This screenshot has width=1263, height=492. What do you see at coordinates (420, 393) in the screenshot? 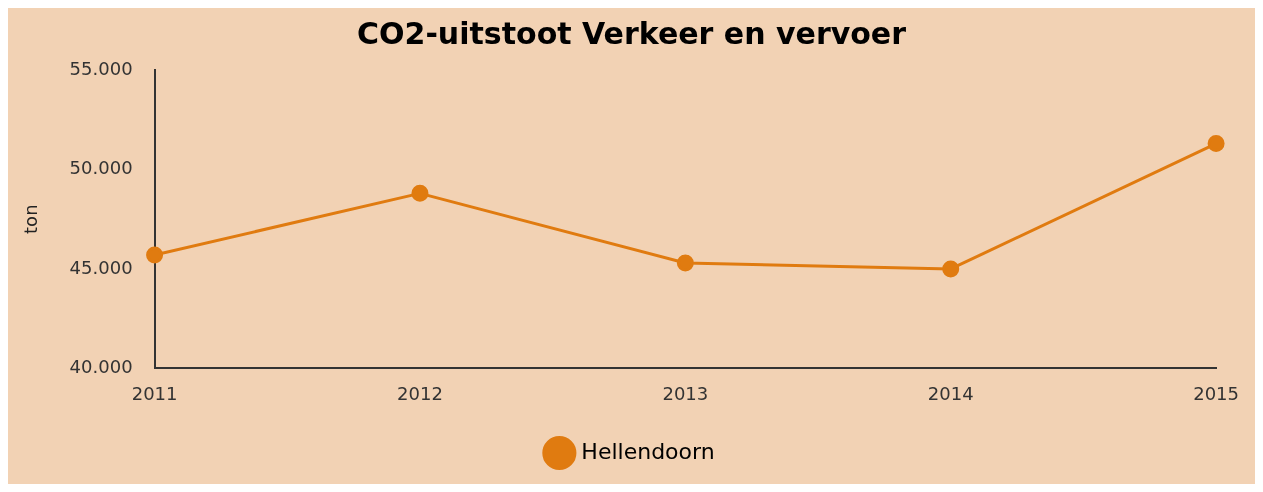
I see `x-tick-label: 2012` at bounding box center [420, 393].